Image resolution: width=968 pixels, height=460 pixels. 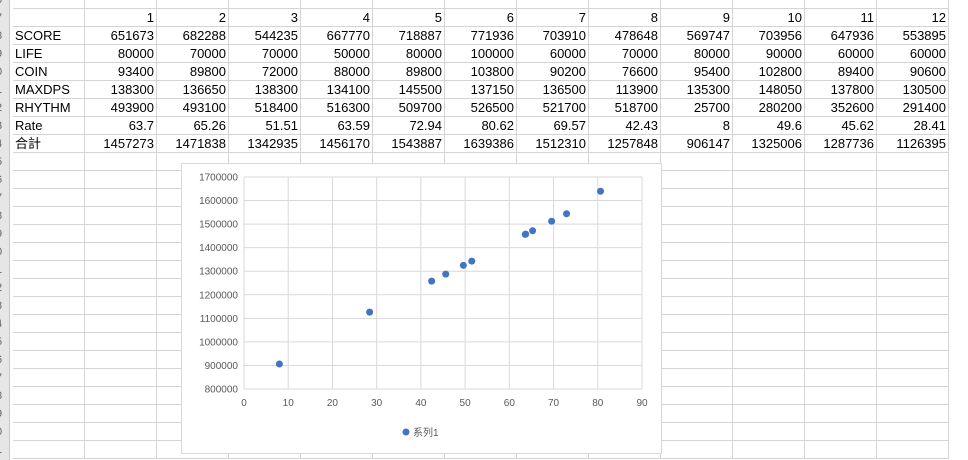 What do you see at coordinates (481, 36) in the screenshot?
I see `data-cell: 771936` at bounding box center [481, 36].